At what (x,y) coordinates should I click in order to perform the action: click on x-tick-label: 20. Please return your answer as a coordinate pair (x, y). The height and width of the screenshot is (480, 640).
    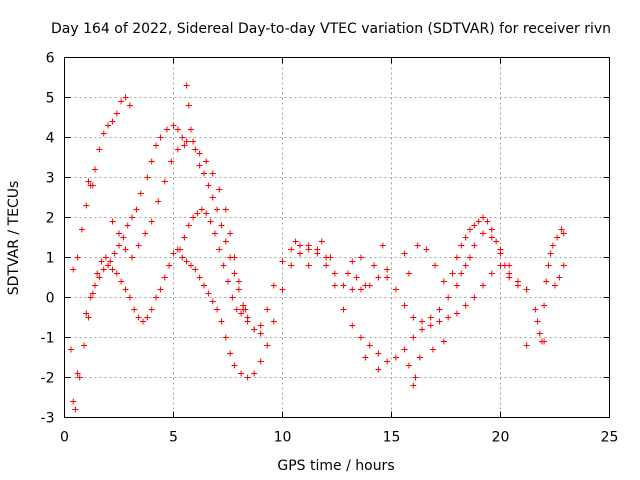
    Looking at the image, I should click on (501, 438).